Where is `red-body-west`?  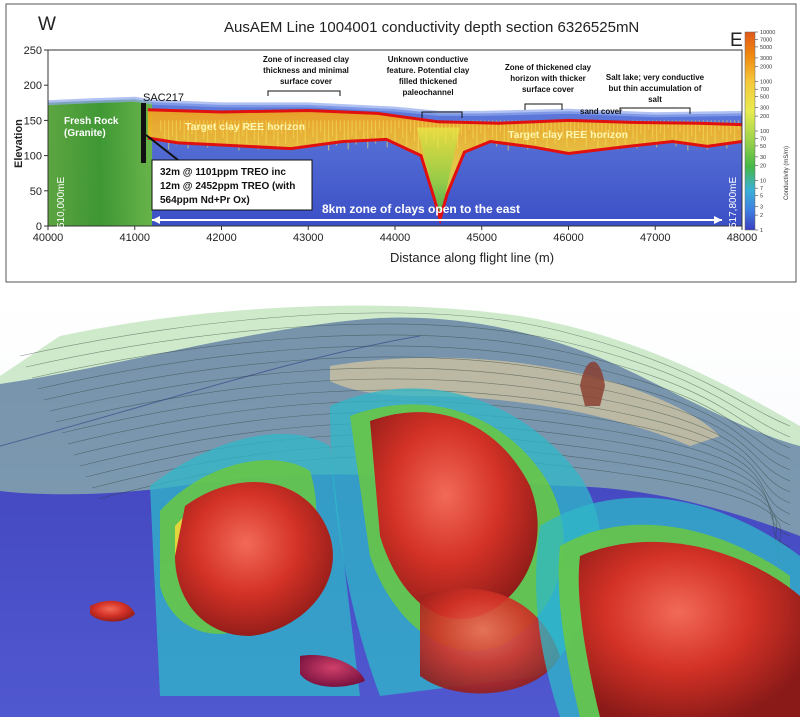
red-body-west is located at coordinates (254, 559).